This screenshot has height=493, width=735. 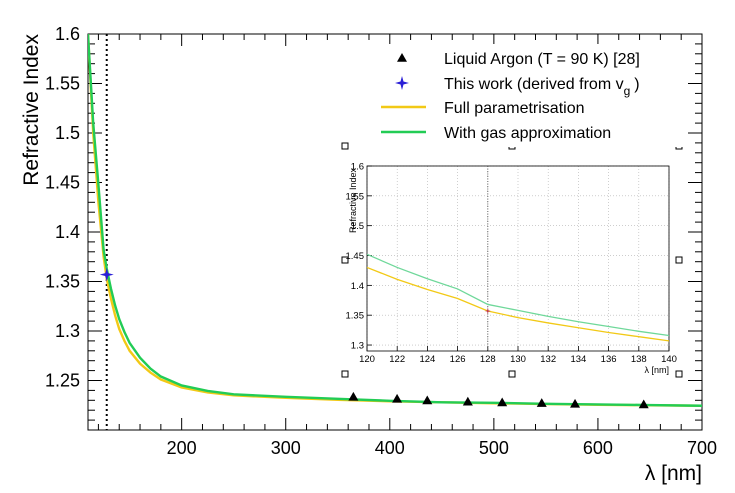 I want to click on inset-curves, so click(x=518, y=297).